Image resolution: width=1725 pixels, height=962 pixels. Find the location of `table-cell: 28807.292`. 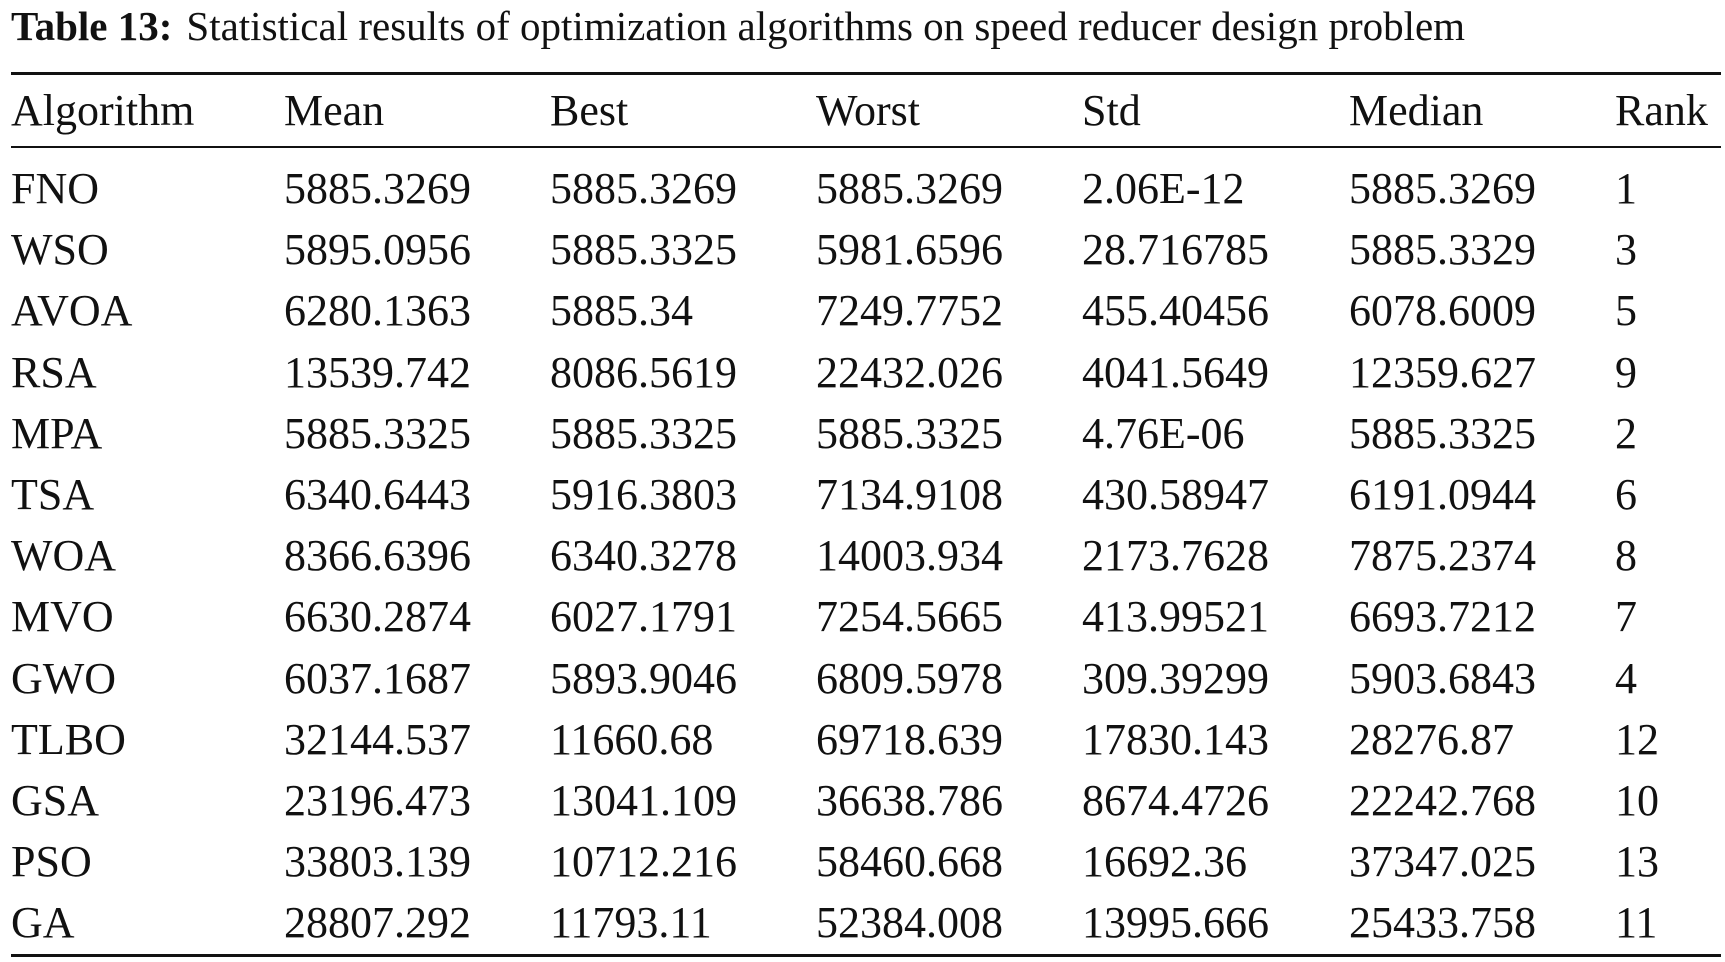

table-cell: 28807.292 is located at coordinates (377, 923).